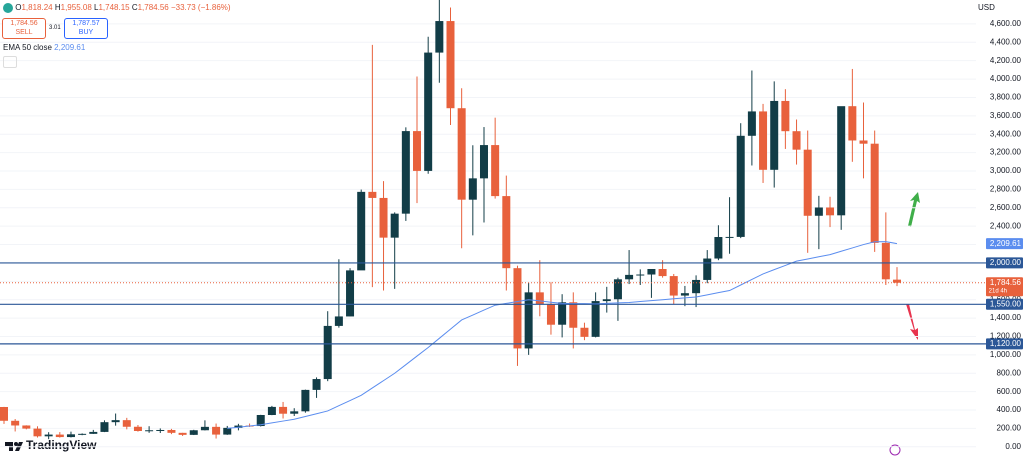 This screenshot has height=456, width=1024. I want to click on up-arrow, so click(914, 209).